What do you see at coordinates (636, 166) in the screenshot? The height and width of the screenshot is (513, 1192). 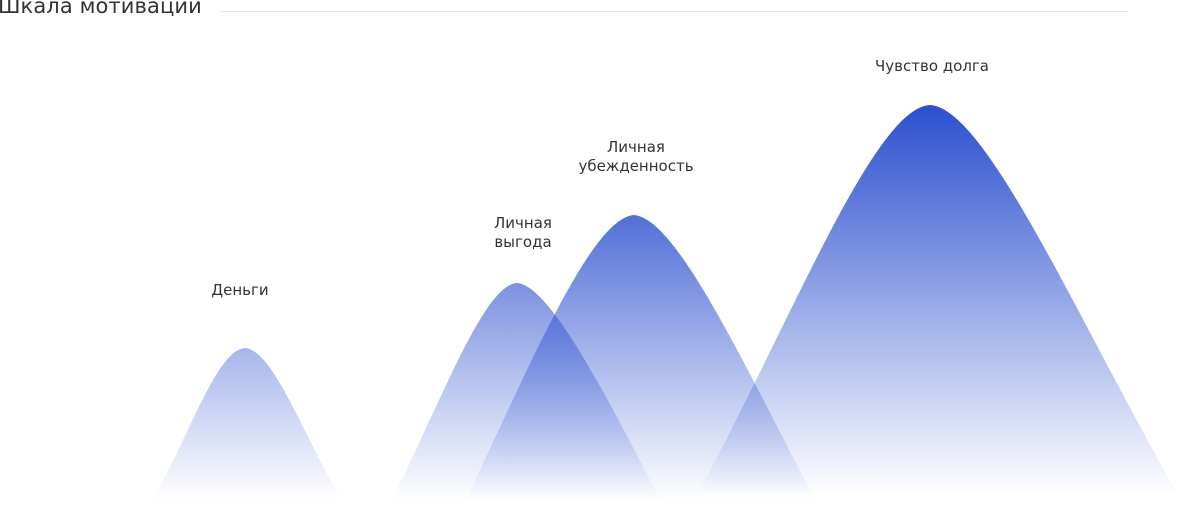 I see `peak-label-line: убежденность` at bounding box center [636, 166].